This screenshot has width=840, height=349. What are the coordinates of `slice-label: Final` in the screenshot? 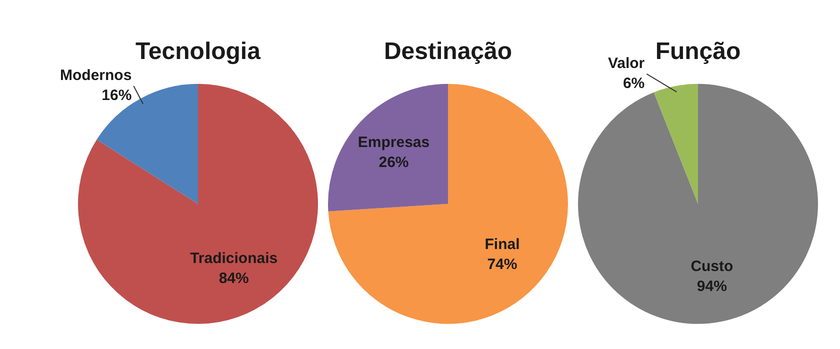 It's located at (502, 244).